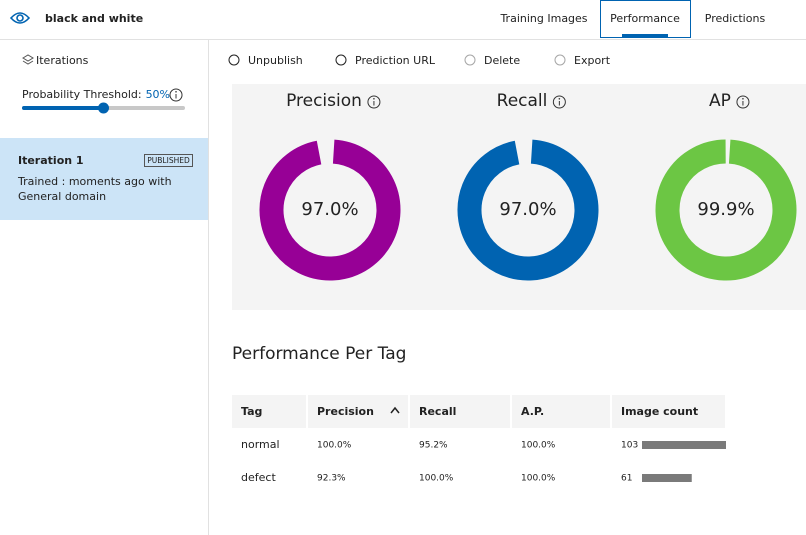 The image size is (806, 535). I want to click on cell: 95.2%, so click(433, 446).